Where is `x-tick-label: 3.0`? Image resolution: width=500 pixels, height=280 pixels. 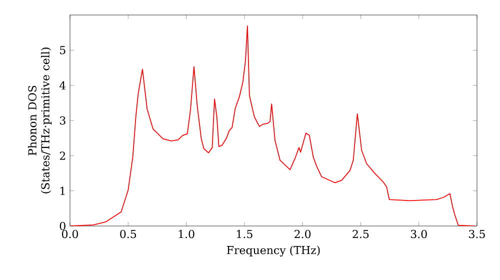
x-tick-label: 3.0 is located at coordinates (418, 234).